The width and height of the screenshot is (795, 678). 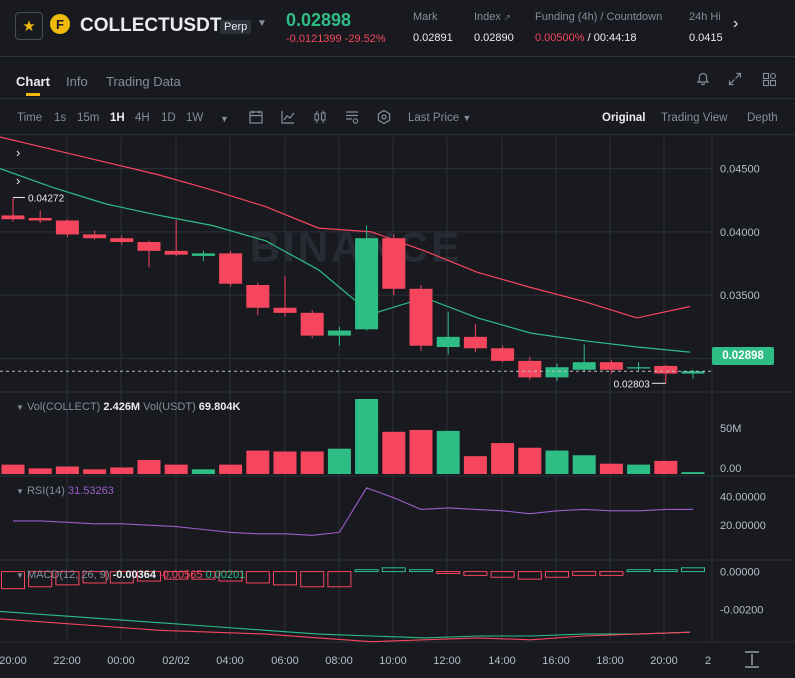 I want to click on chart-settings-icon, so click(x=353, y=118).